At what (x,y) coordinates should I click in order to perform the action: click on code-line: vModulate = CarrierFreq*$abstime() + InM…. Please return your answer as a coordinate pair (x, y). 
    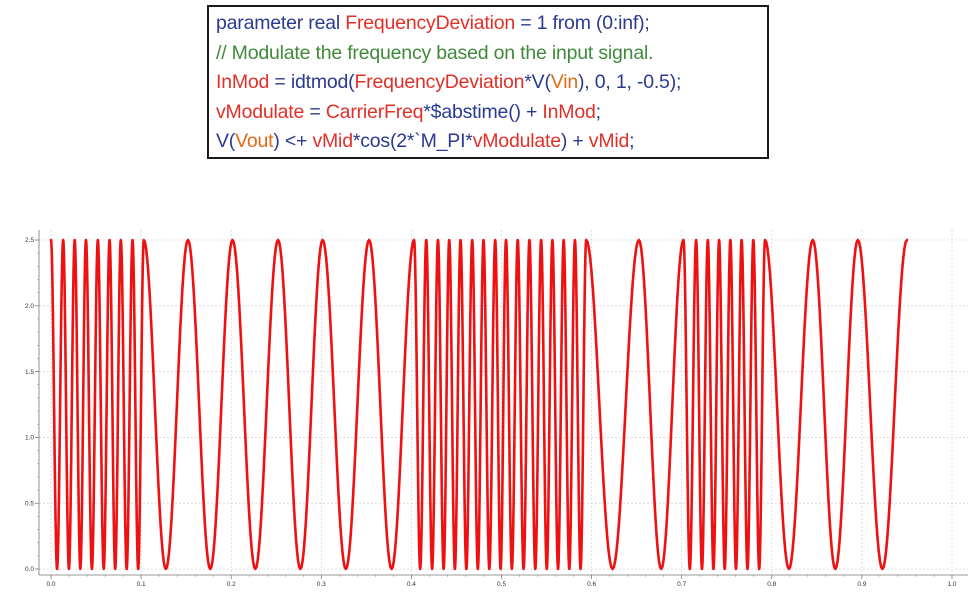
    Looking at the image, I should click on (491, 113).